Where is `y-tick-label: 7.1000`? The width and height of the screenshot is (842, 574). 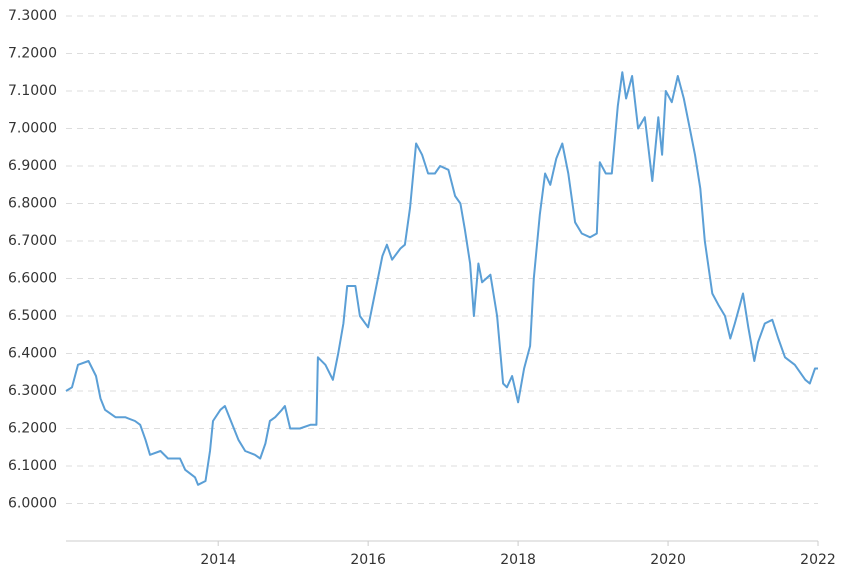 y-tick-label: 7.1000 is located at coordinates (32, 91).